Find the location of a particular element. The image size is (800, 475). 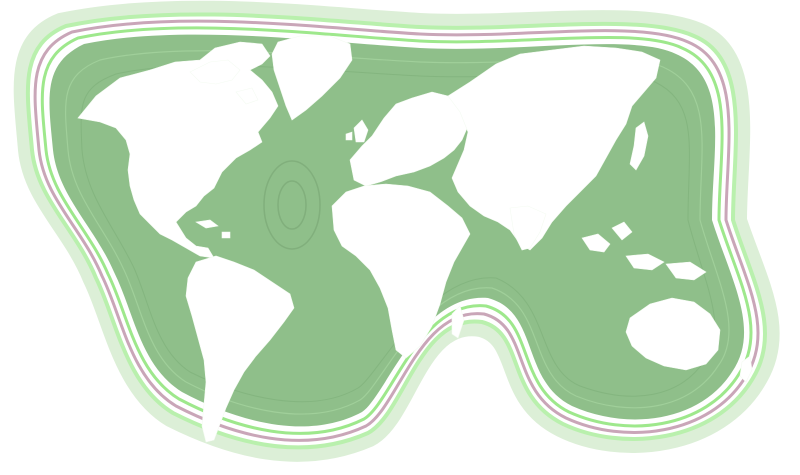

atlantic-swirl-inner is located at coordinates (292, 205).